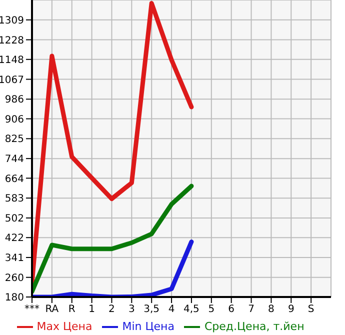 This screenshot has width=345, height=335. I want to click on x-tick-label: 7, so click(251, 310).